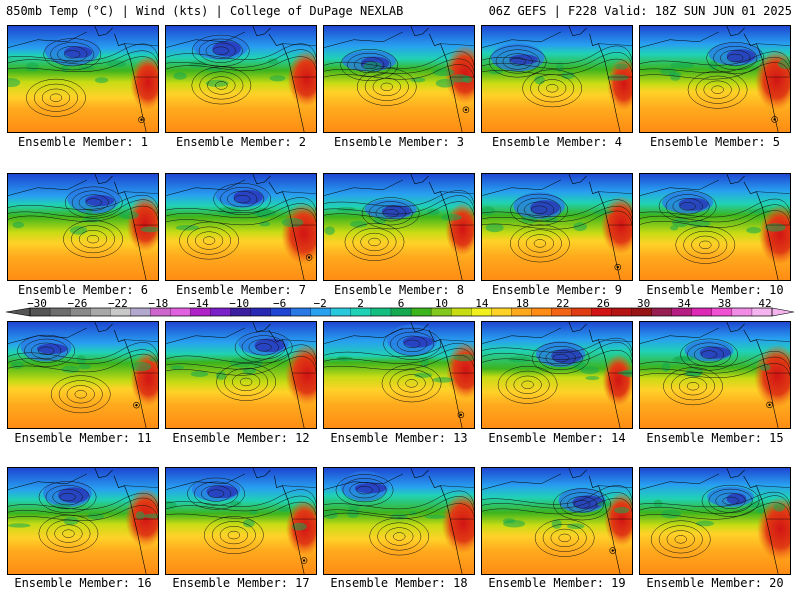  What do you see at coordinates (557, 142) in the screenshot?
I see `ensemble-member-label-4: Ensemble Member: 4` at bounding box center [557, 142].